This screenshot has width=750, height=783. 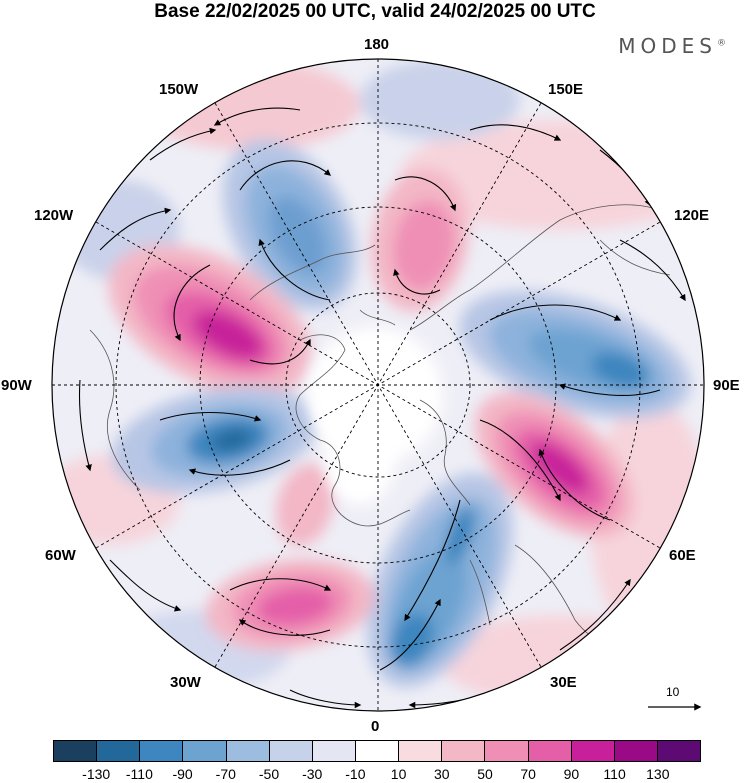 What do you see at coordinates (658, 774) in the screenshot?
I see `colorbar-tick-label: 130` at bounding box center [658, 774].